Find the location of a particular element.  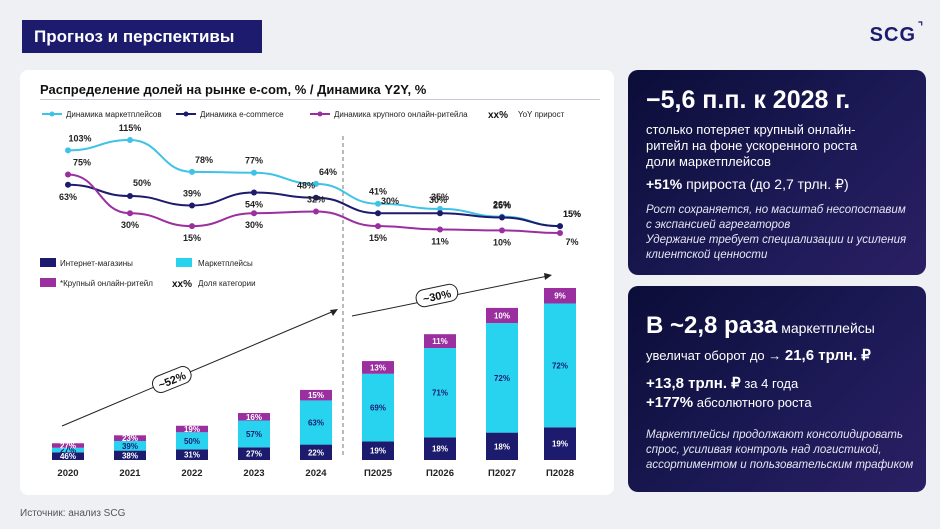

series-label-1-4: 48% is located at coordinates (306, 186).